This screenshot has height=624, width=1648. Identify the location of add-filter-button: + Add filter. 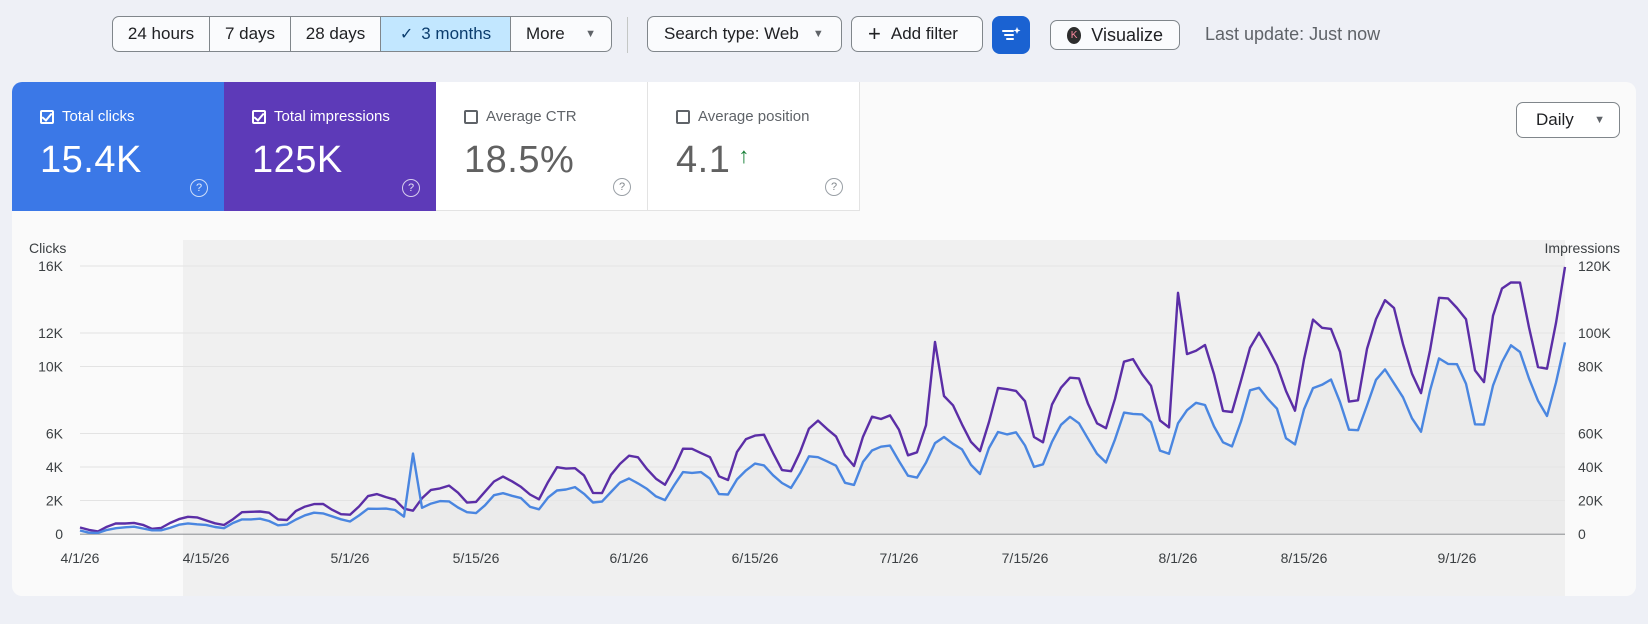
(917, 34).